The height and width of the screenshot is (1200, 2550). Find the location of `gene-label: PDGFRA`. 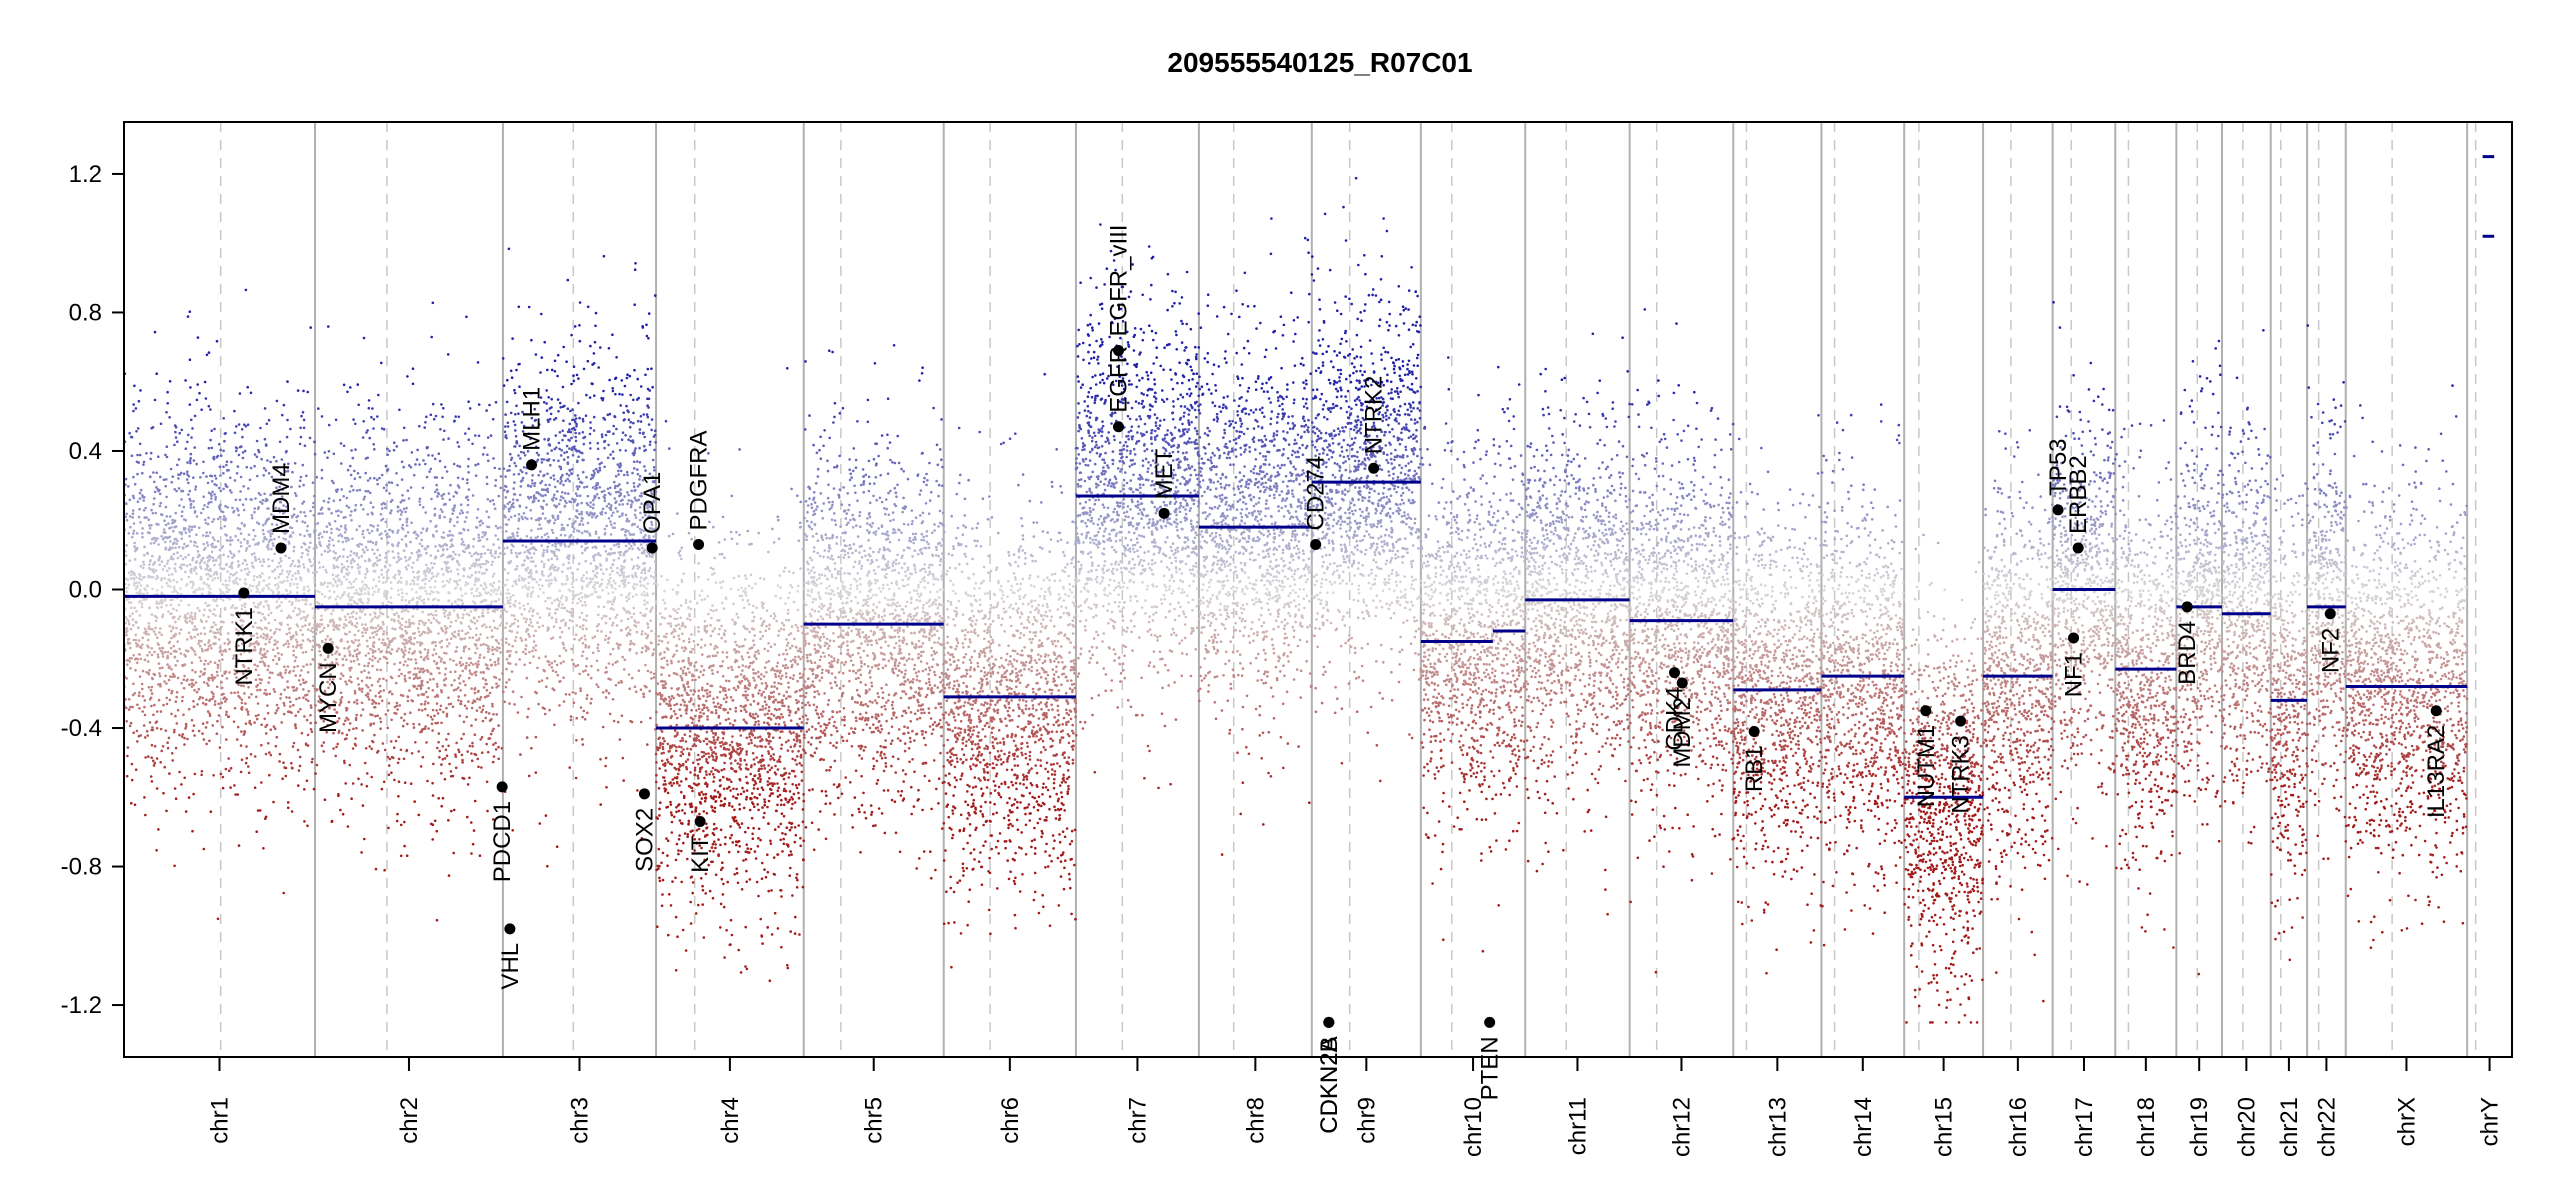

gene-label: PDGFRA is located at coordinates (699, 480).